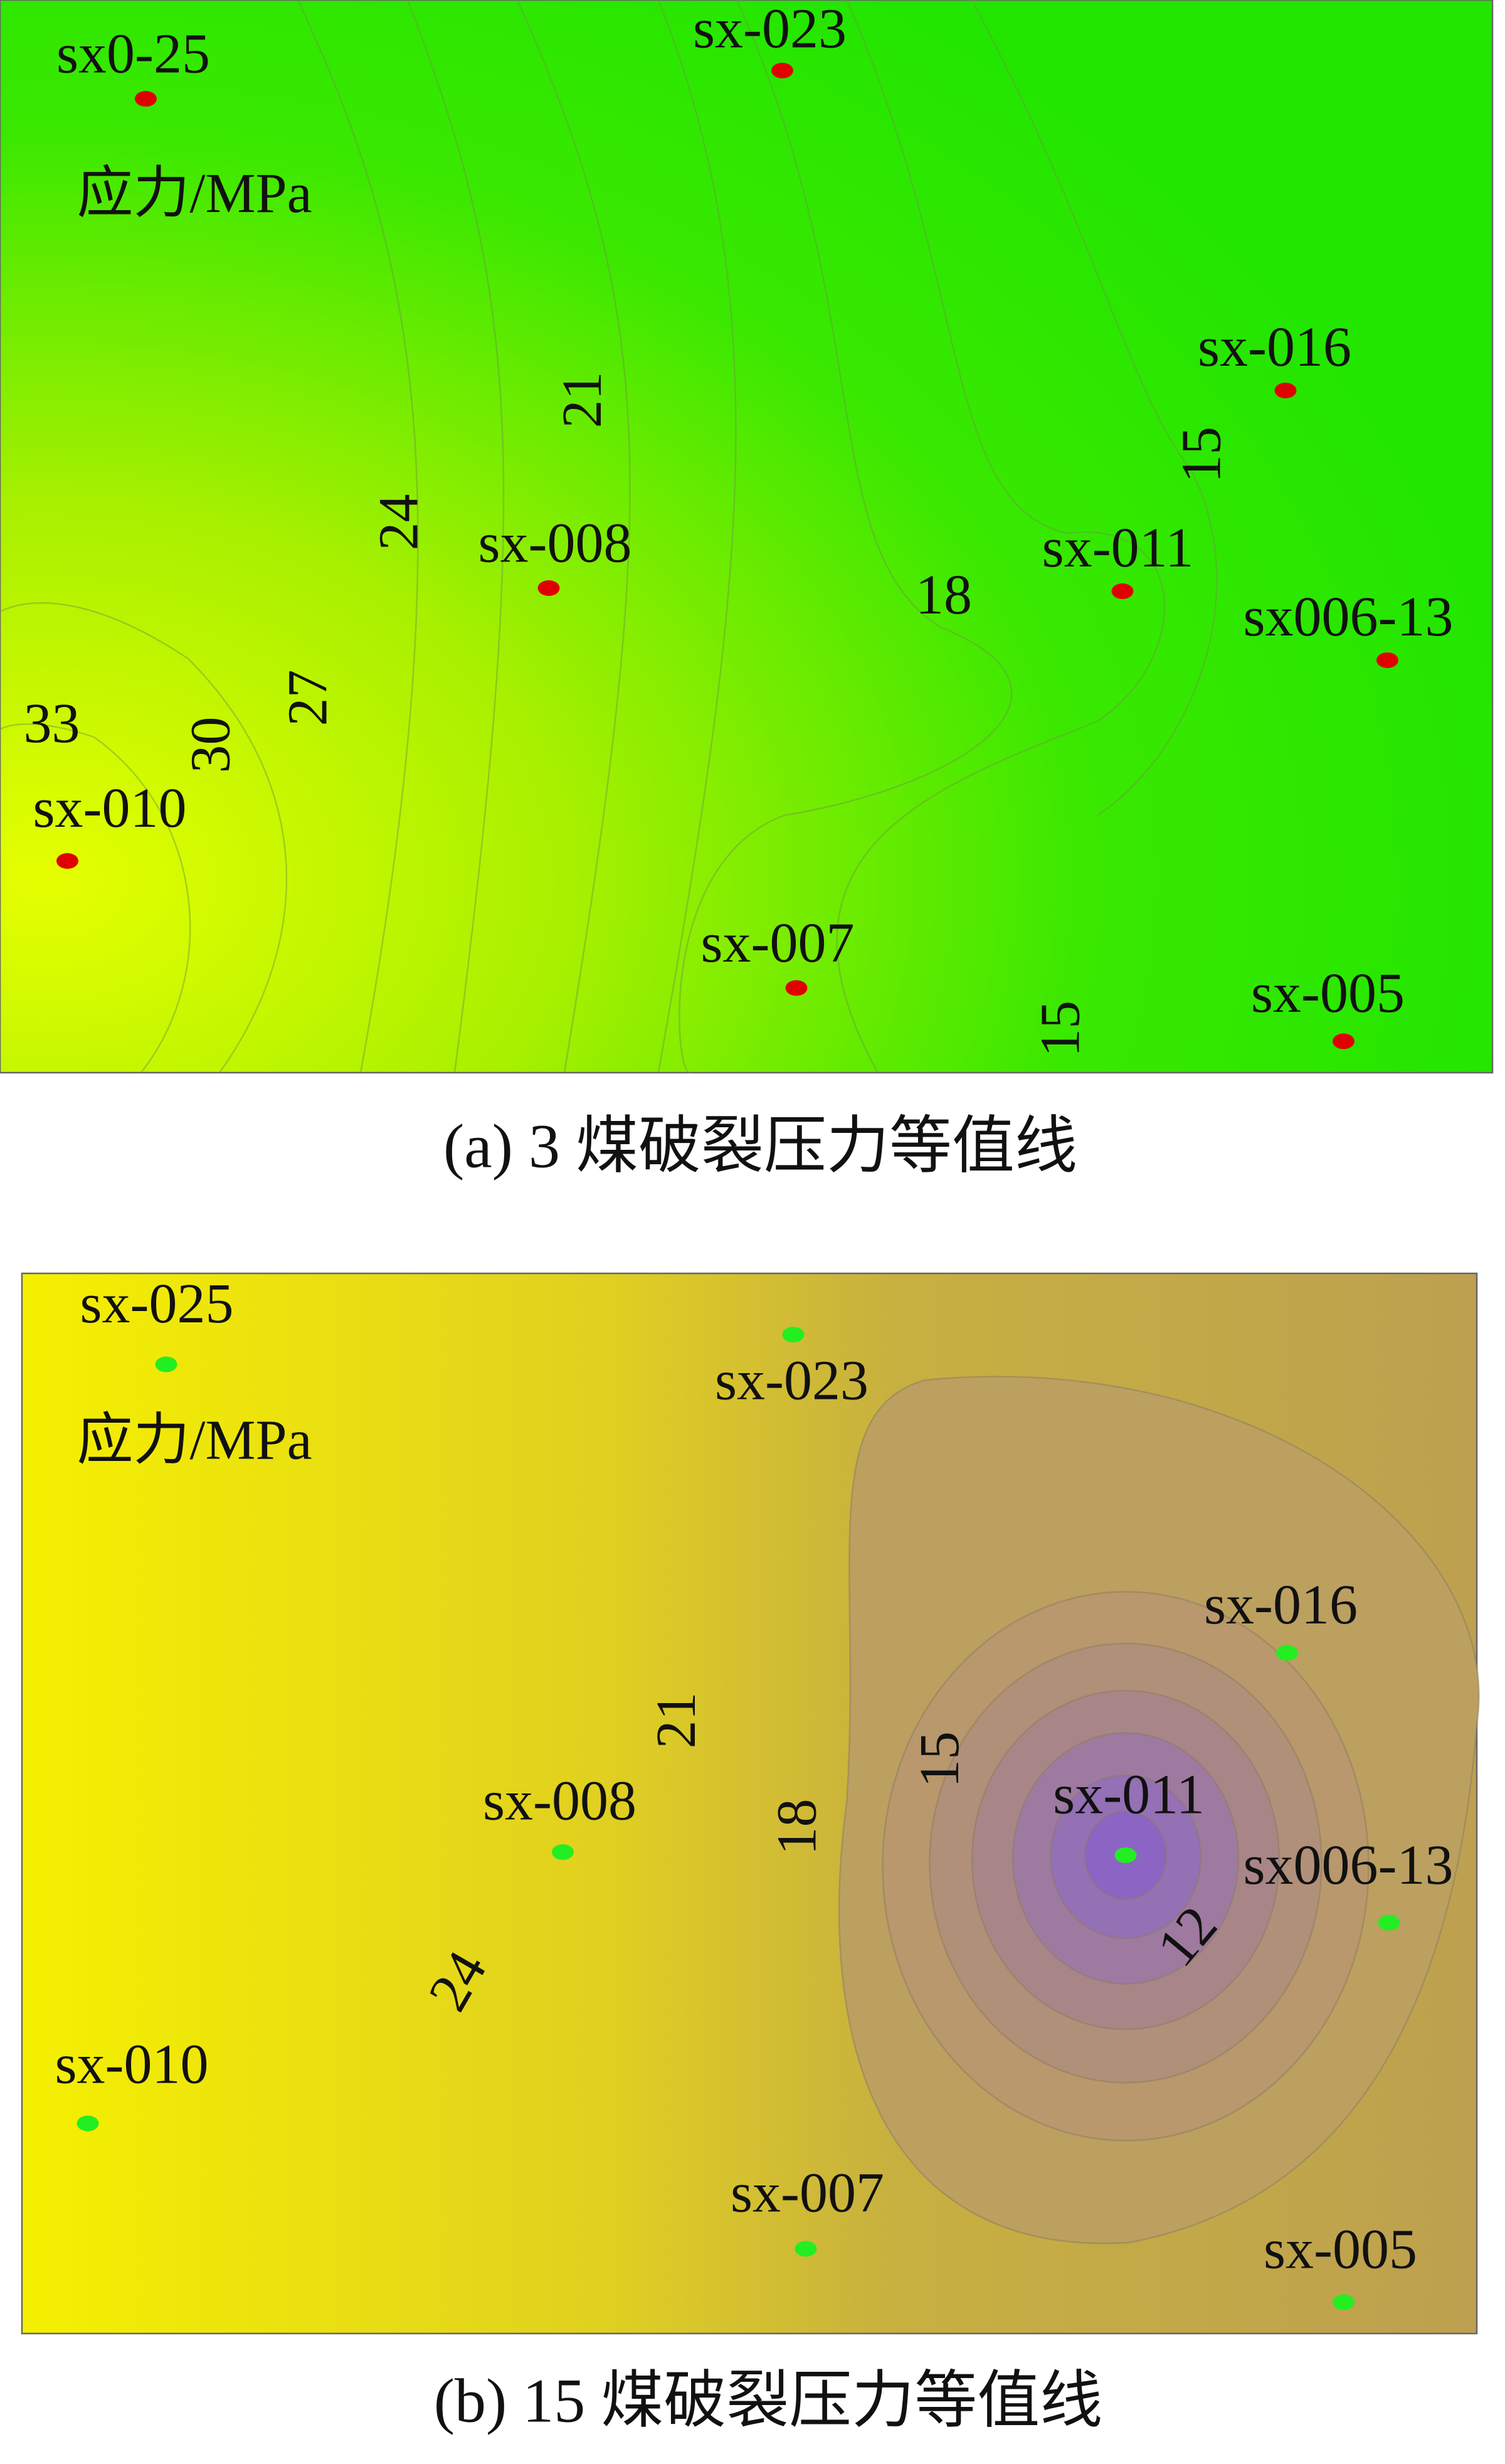 The width and height of the screenshot is (1505, 2464). Describe the element at coordinates (760, 1146) in the screenshot. I see `caption: (a) 3 煤破裂压力等值线` at that location.